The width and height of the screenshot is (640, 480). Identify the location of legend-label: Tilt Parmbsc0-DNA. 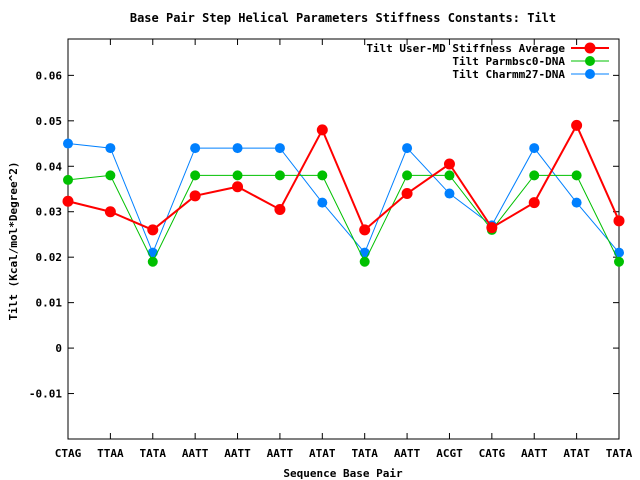
(508, 61).